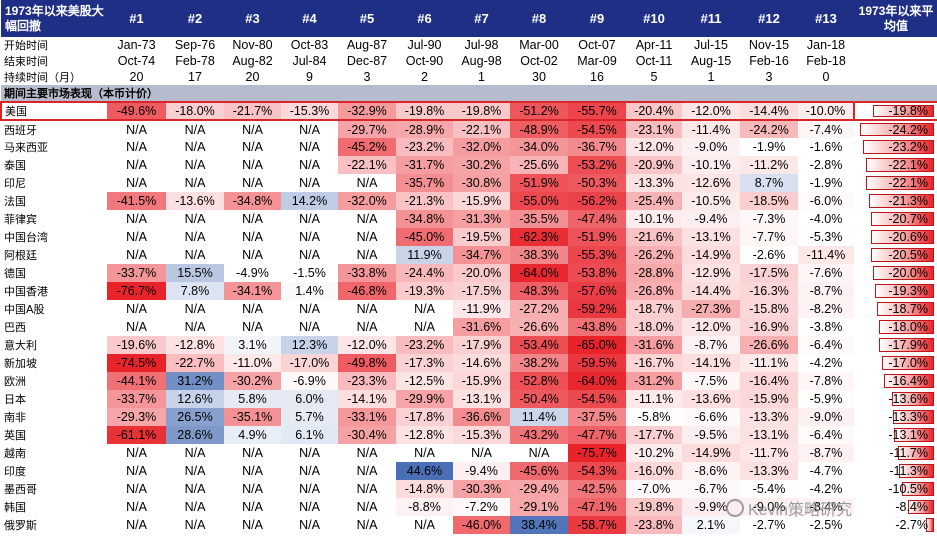 Image resolution: width=937 pixels, height=555 pixels. Describe the element at coordinates (424, 471) in the screenshot. I see `value-cell: 44.6%` at that location.